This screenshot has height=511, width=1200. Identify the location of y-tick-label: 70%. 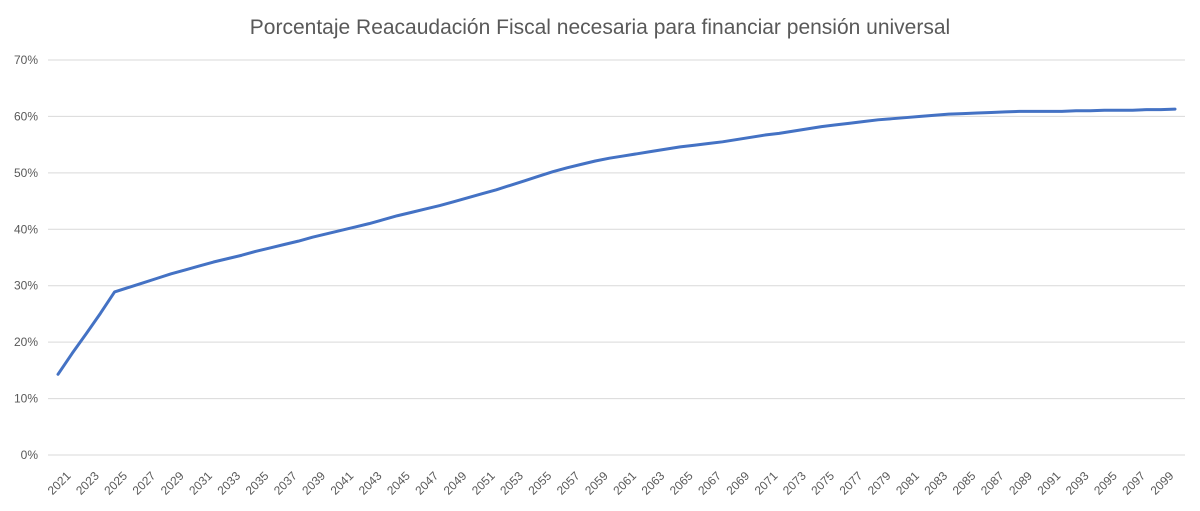
(26, 60).